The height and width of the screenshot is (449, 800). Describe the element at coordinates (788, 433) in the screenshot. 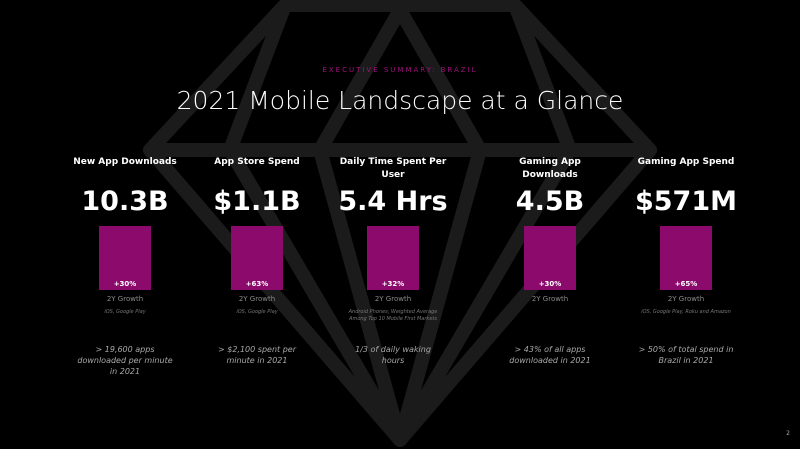

I see `page-number: 2` at that location.